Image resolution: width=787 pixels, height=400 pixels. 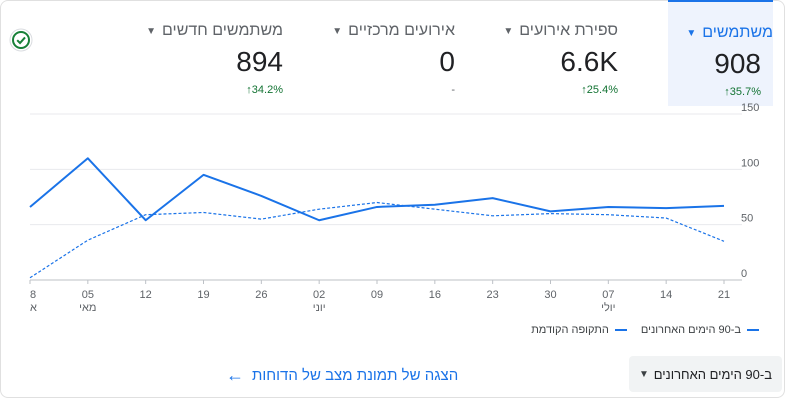 What do you see at coordinates (549, 53) in the screenshot?
I see `metric-tab-event-count: ספירת אירועים ▼ 6.6K ↑25.4%` at bounding box center [549, 53].